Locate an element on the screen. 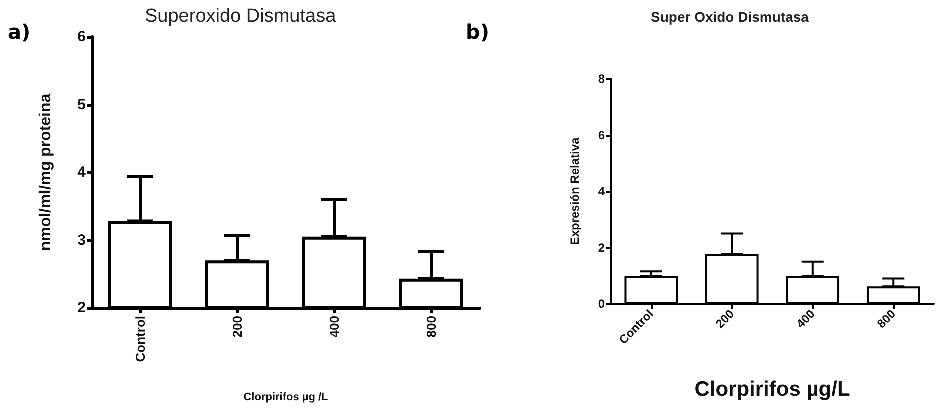 Image resolution: width=938 pixels, height=408 pixels. y-tick-label: 8 is located at coordinates (602, 79).